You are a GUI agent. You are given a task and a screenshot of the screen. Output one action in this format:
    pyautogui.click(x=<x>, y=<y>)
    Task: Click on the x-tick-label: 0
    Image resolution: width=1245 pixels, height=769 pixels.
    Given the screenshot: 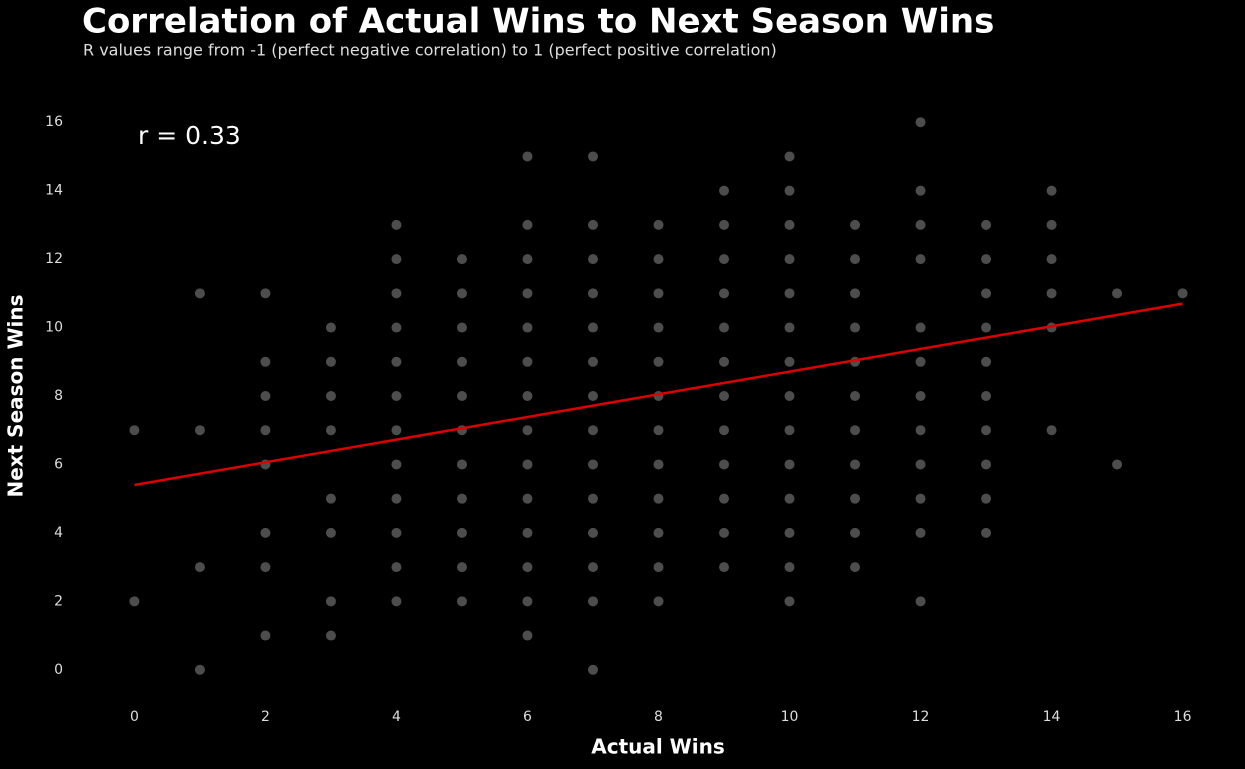 What is the action you would take?
    pyautogui.click(x=134, y=717)
    